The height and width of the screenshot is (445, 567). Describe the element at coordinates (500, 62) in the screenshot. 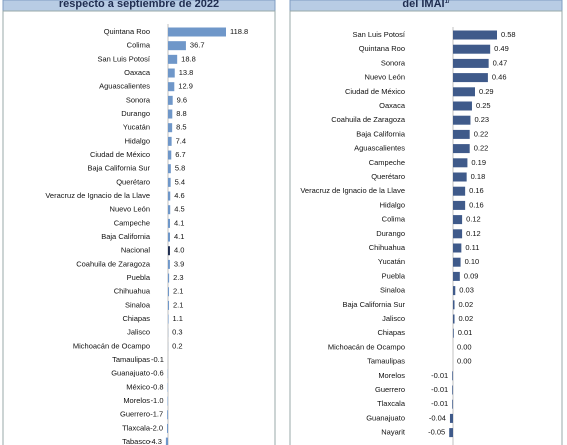

I see `value-label: 0.47` at that location.